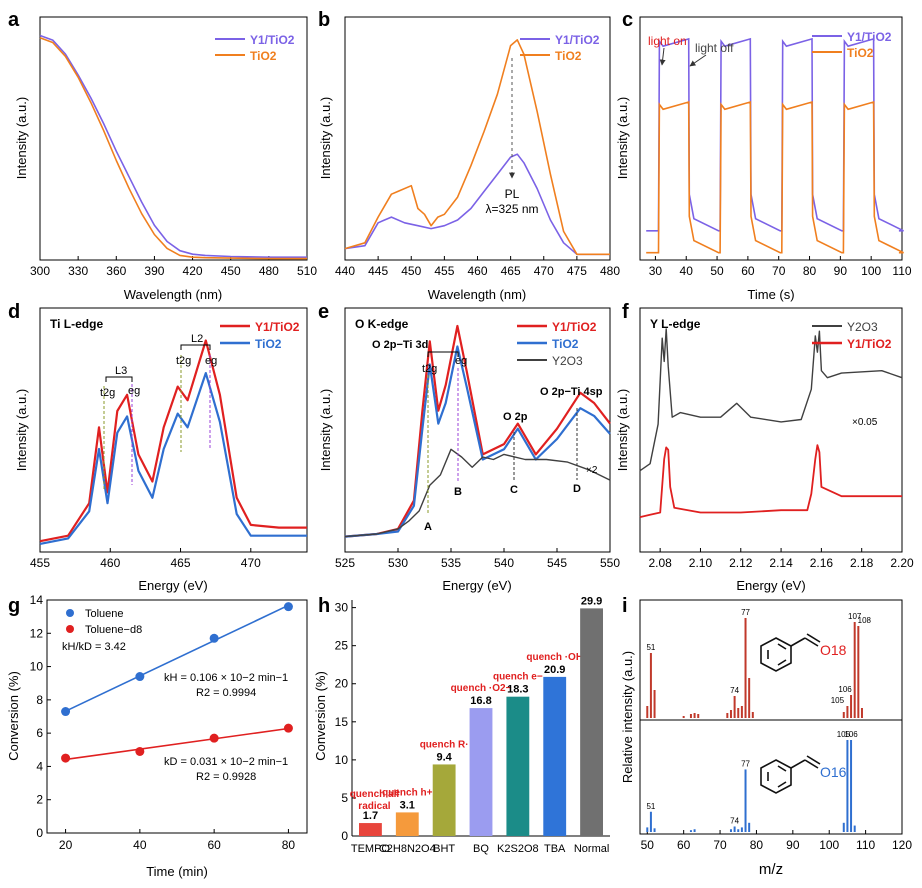 The width and height of the screenshot is (922, 888). Describe the element at coordinates (40, 271) in the screenshot. I see `xtick-label-a: 300` at that location.